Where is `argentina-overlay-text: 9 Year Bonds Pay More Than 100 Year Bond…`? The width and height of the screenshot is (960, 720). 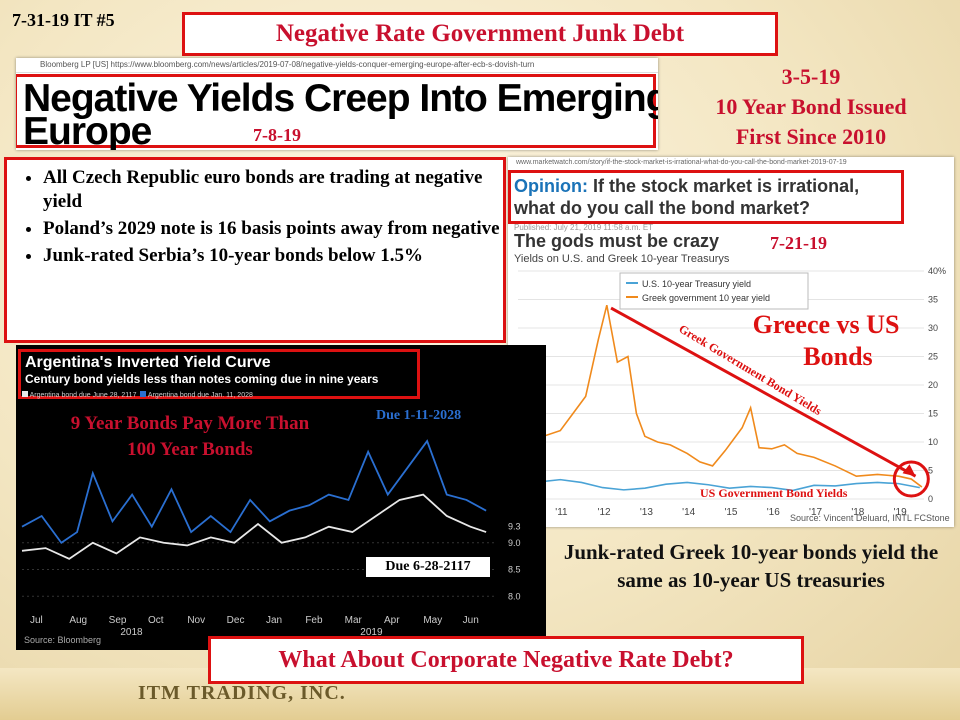
argentina-overlay-text: 9 Year Bonds Pay More Than 100 Year Bond… is located at coordinates (190, 436).